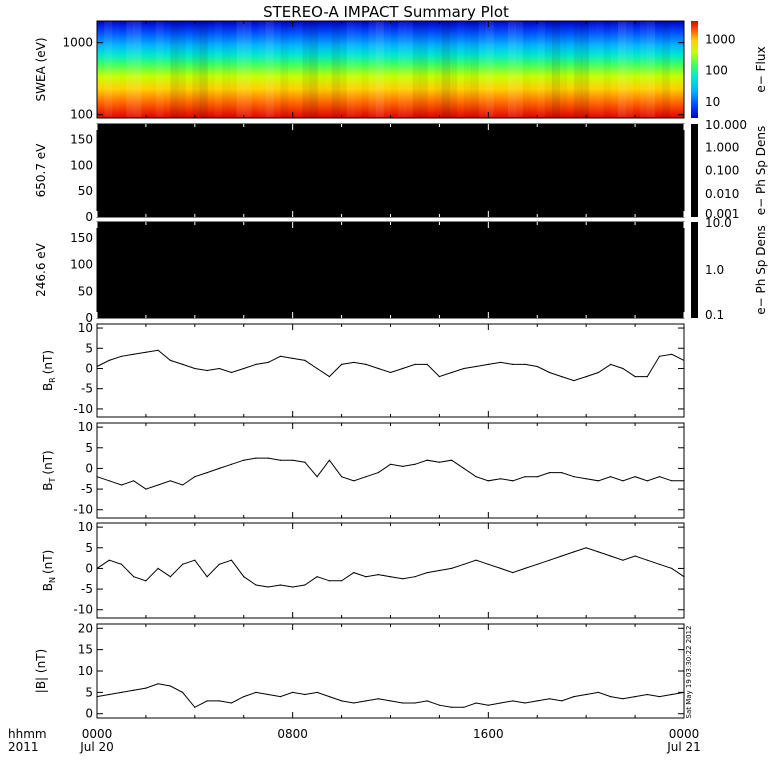  Describe the element at coordinates (292, 734) in the screenshot. I see `x-tick-label: 0800` at that location.